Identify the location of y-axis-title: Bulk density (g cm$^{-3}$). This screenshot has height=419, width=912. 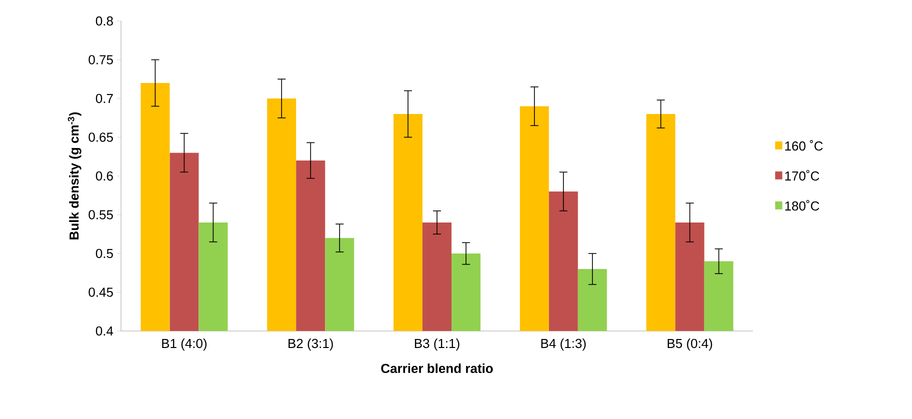
(75, 176).